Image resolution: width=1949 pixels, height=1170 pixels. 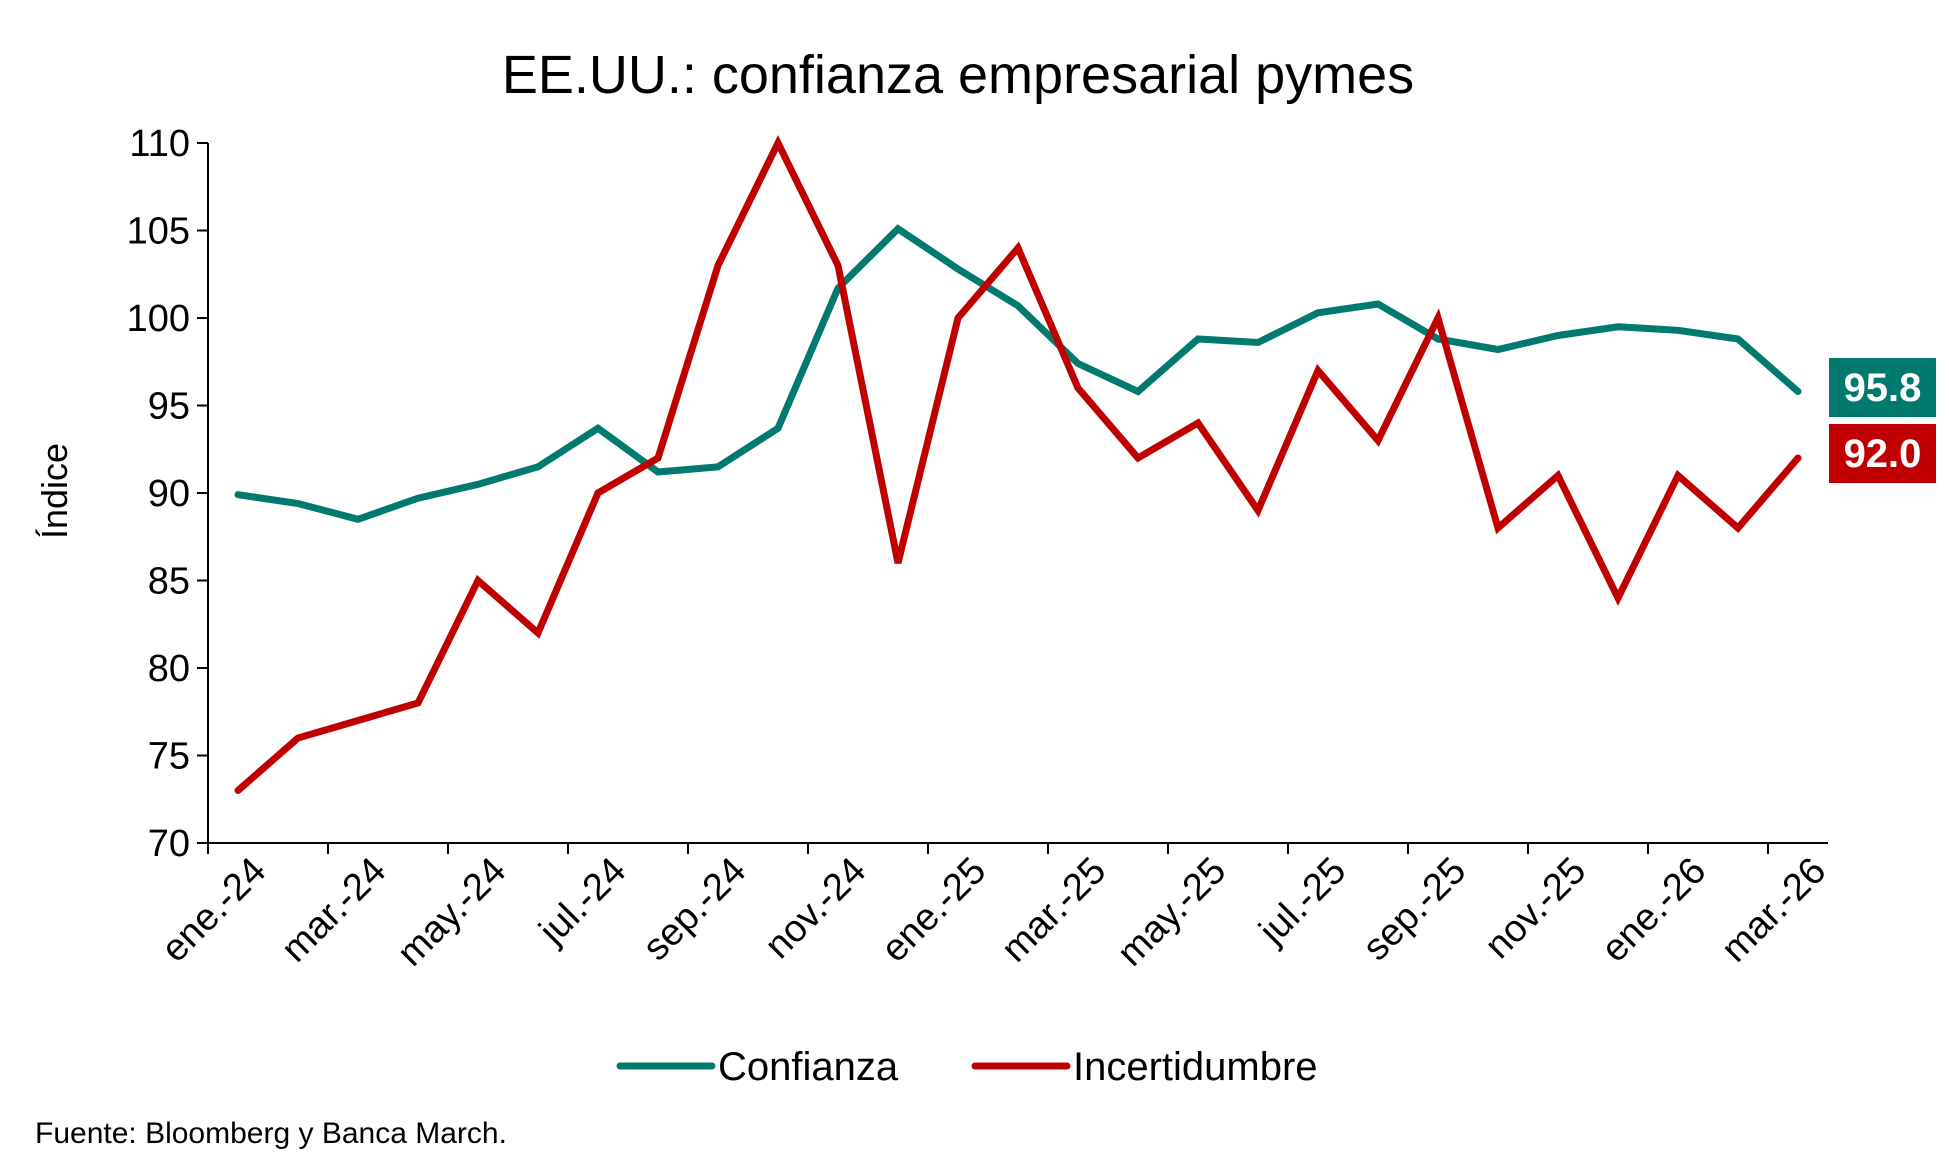 What do you see at coordinates (1414, 909) in the screenshot?
I see `x-tick-label: sep.-25` at bounding box center [1414, 909].